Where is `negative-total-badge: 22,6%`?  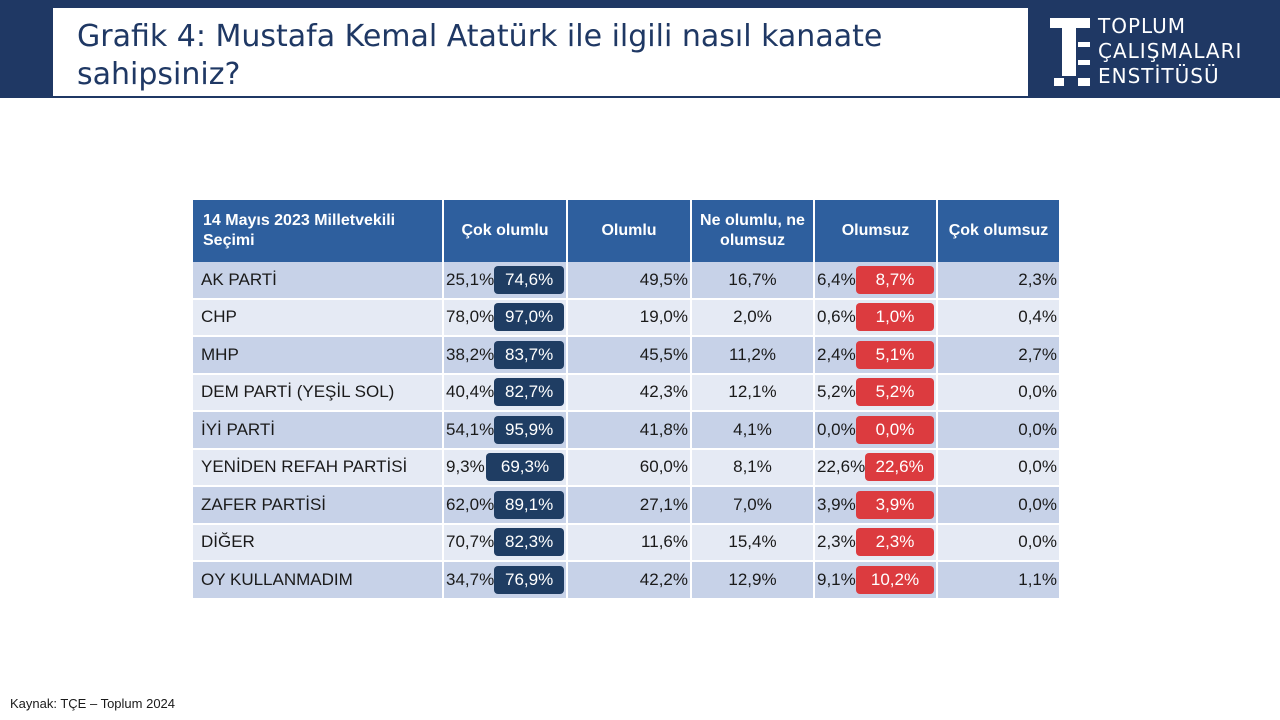
negative-total-badge: 22,6% is located at coordinates (899, 467).